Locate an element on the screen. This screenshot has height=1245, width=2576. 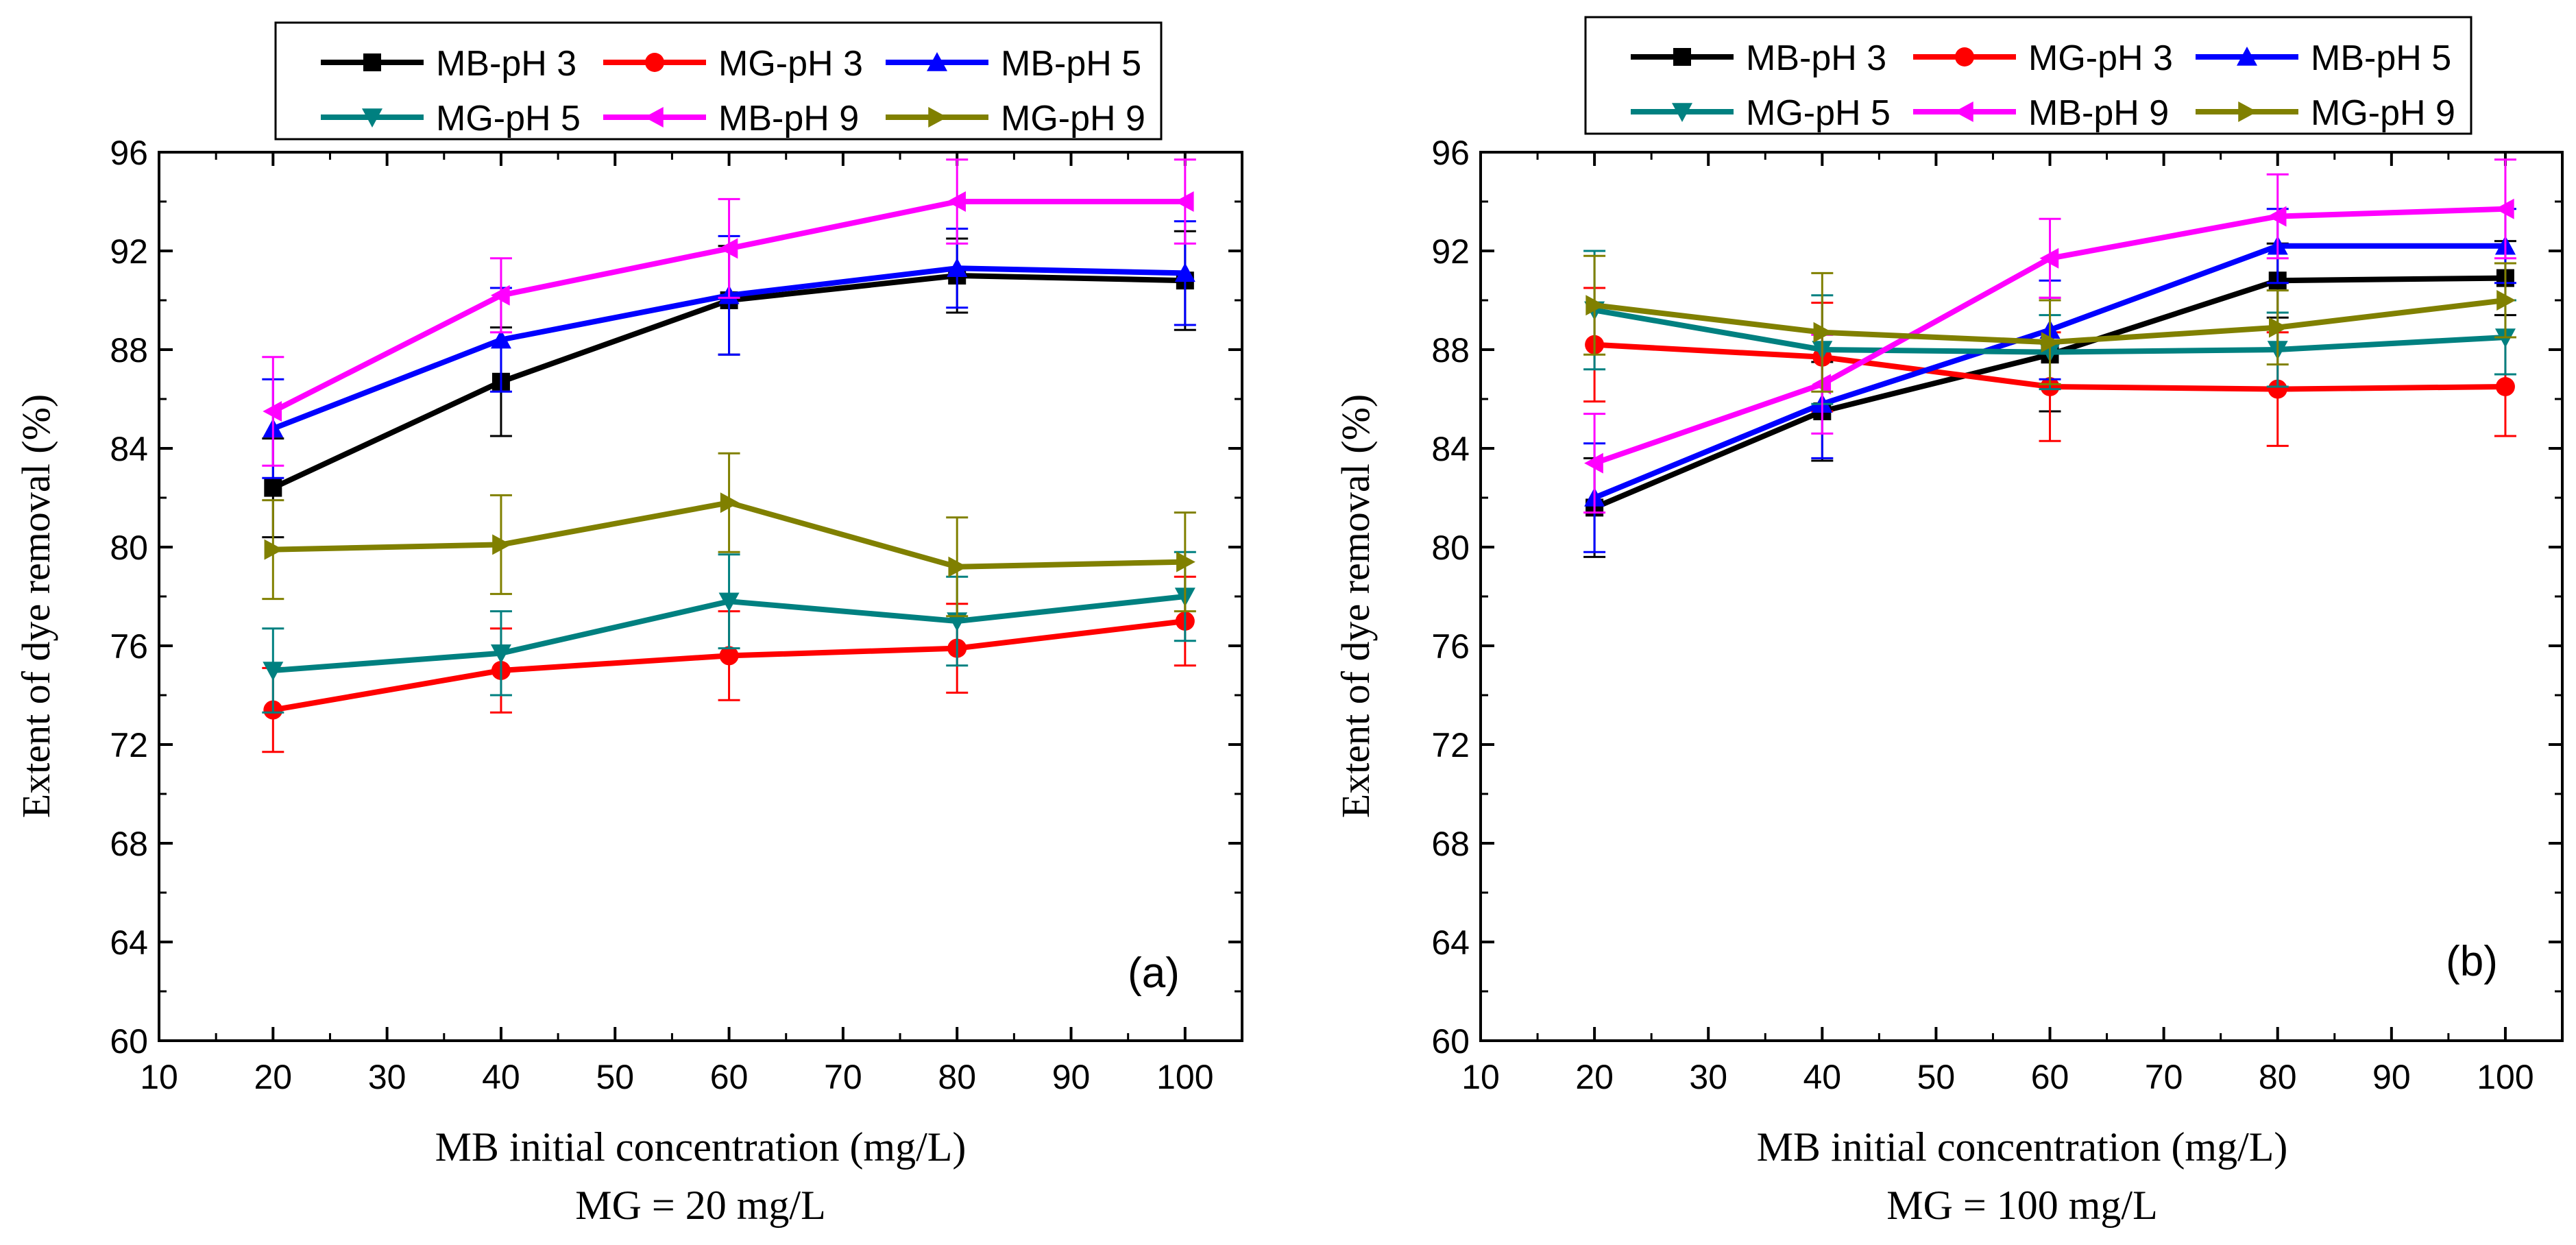
x-tick-label: 20 is located at coordinates (273, 1077).